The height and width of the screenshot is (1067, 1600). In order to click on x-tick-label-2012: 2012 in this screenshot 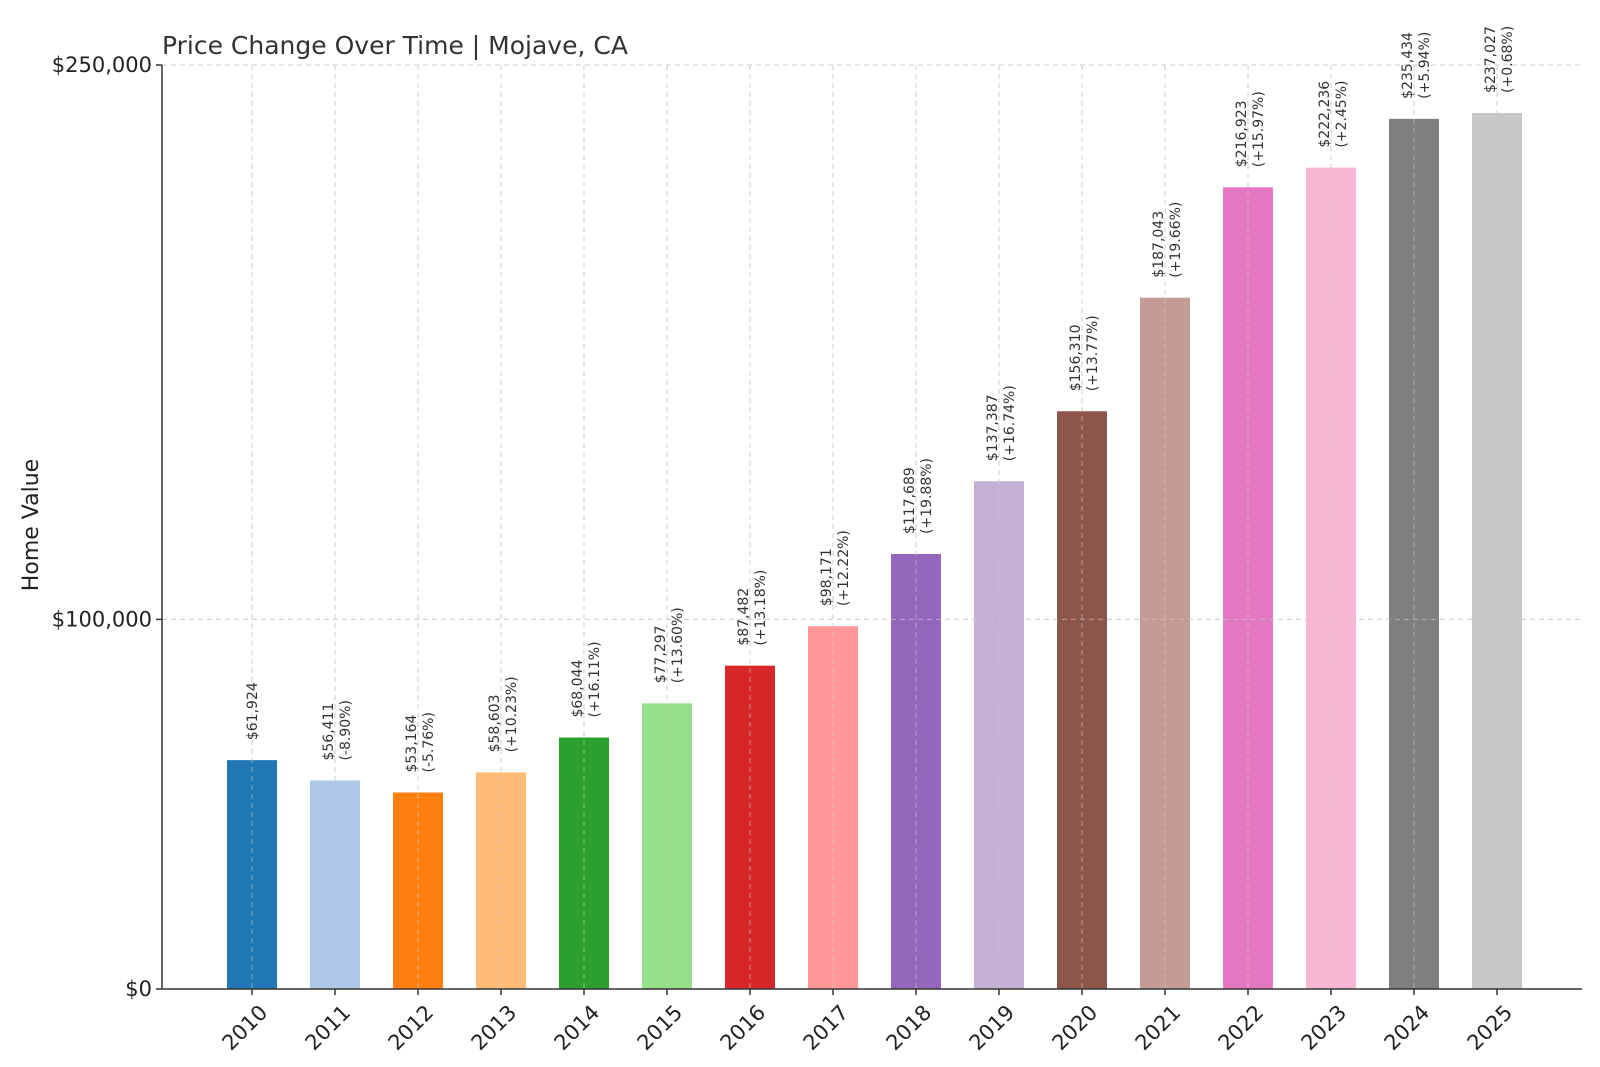, I will do `click(411, 1027)`.